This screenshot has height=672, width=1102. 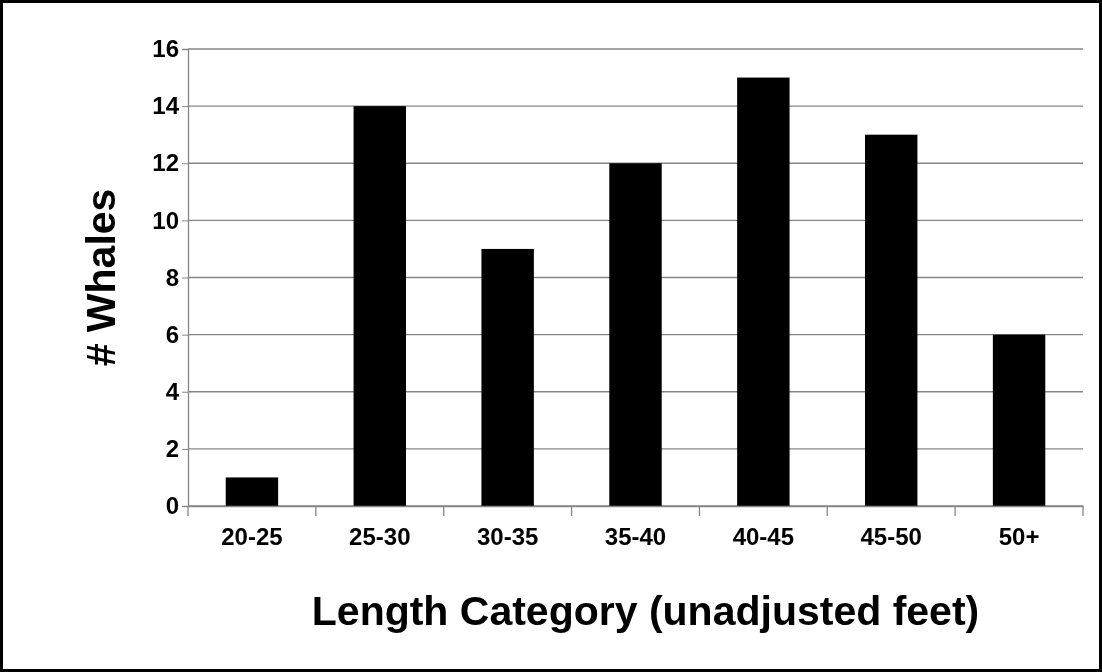 What do you see at coordinates (165, 49) in the screenshot?
I see `y-tick-label: 16` at bounding box center [165, 49].